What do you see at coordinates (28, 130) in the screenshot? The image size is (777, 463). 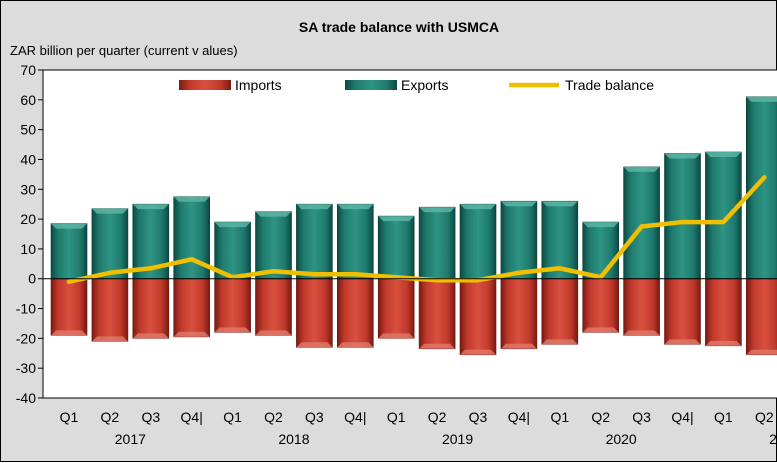 I see `y-tick-label: 50` at bounding box center [28, 130].